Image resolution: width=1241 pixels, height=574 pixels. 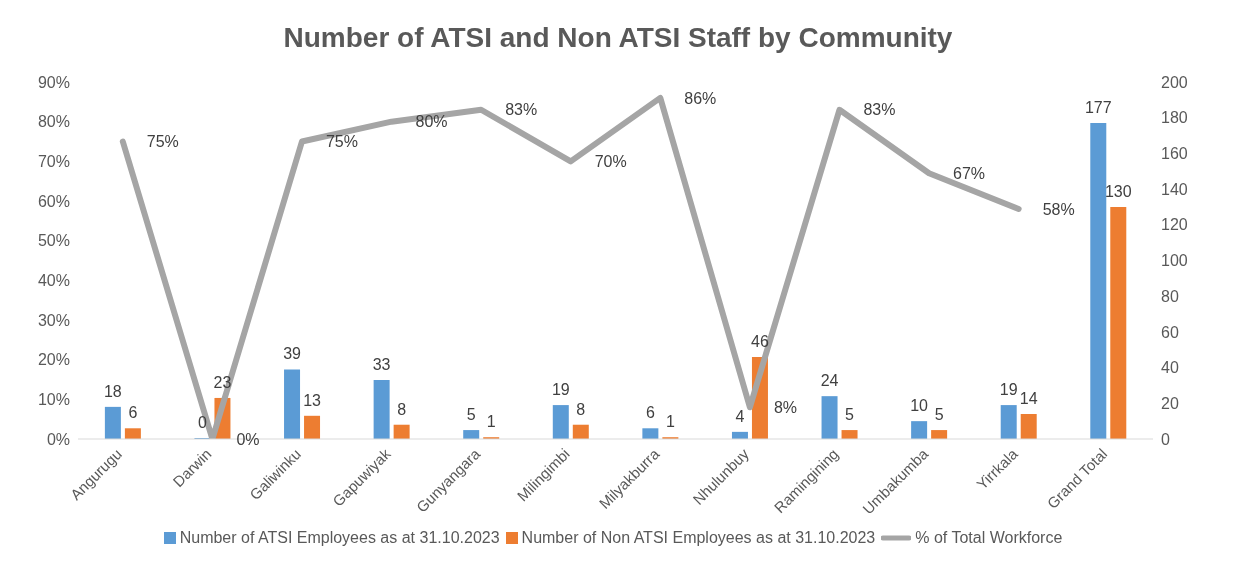 What do you see at coordinates (700, 98) in the screenshot?
I see `data-label: 86%` at bounding box center [700, 98].